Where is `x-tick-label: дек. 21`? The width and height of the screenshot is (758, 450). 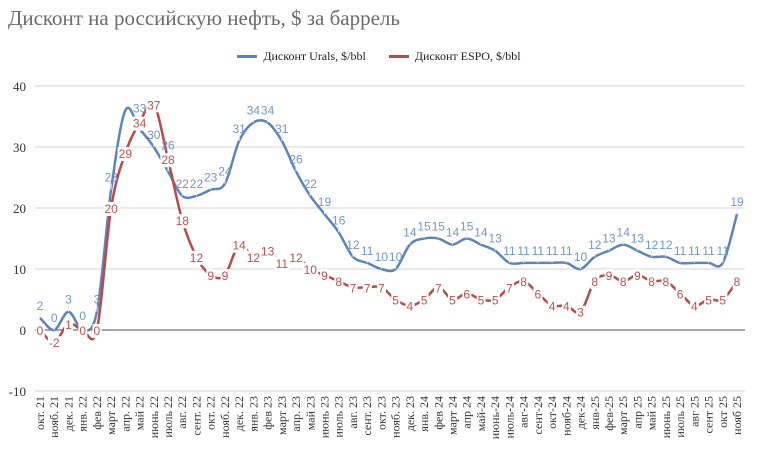
x-tick-label: дек. 21 is located at coordinates (68, 413).